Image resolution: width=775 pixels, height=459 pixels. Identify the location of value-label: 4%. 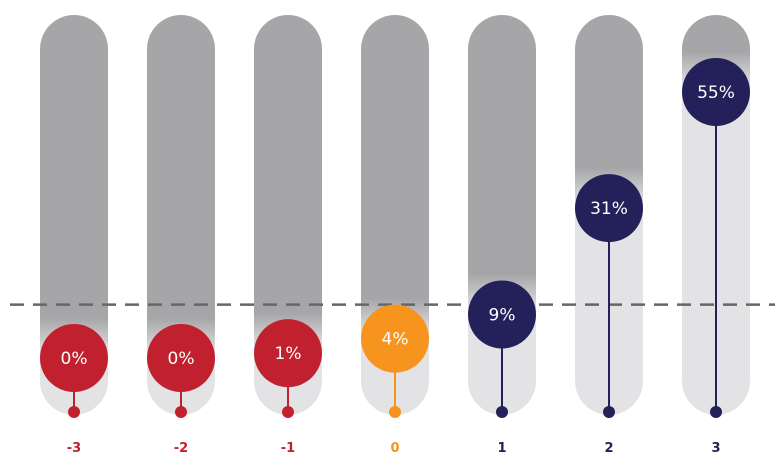
(395, 340).